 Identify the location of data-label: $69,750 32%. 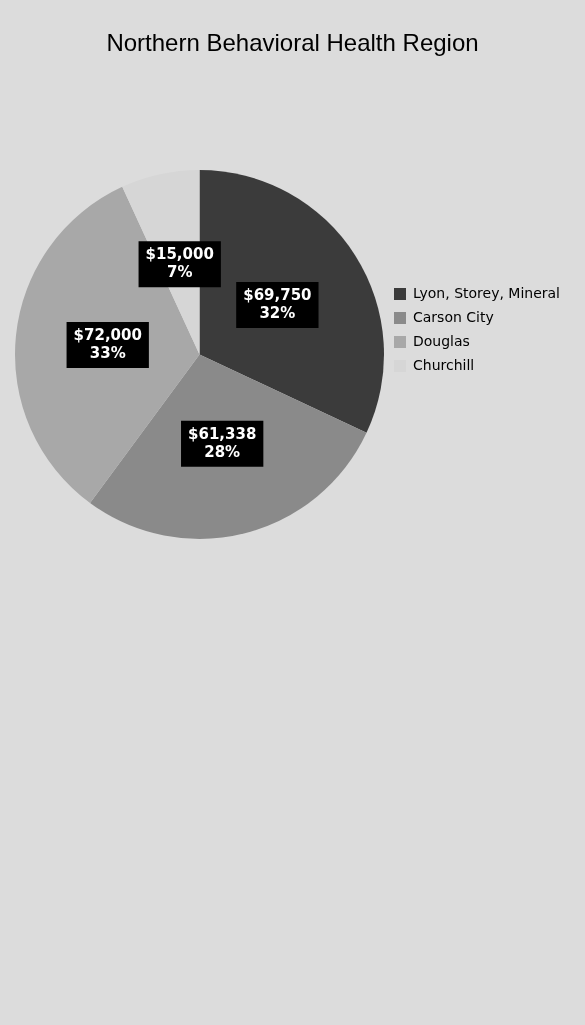
(277, 303).